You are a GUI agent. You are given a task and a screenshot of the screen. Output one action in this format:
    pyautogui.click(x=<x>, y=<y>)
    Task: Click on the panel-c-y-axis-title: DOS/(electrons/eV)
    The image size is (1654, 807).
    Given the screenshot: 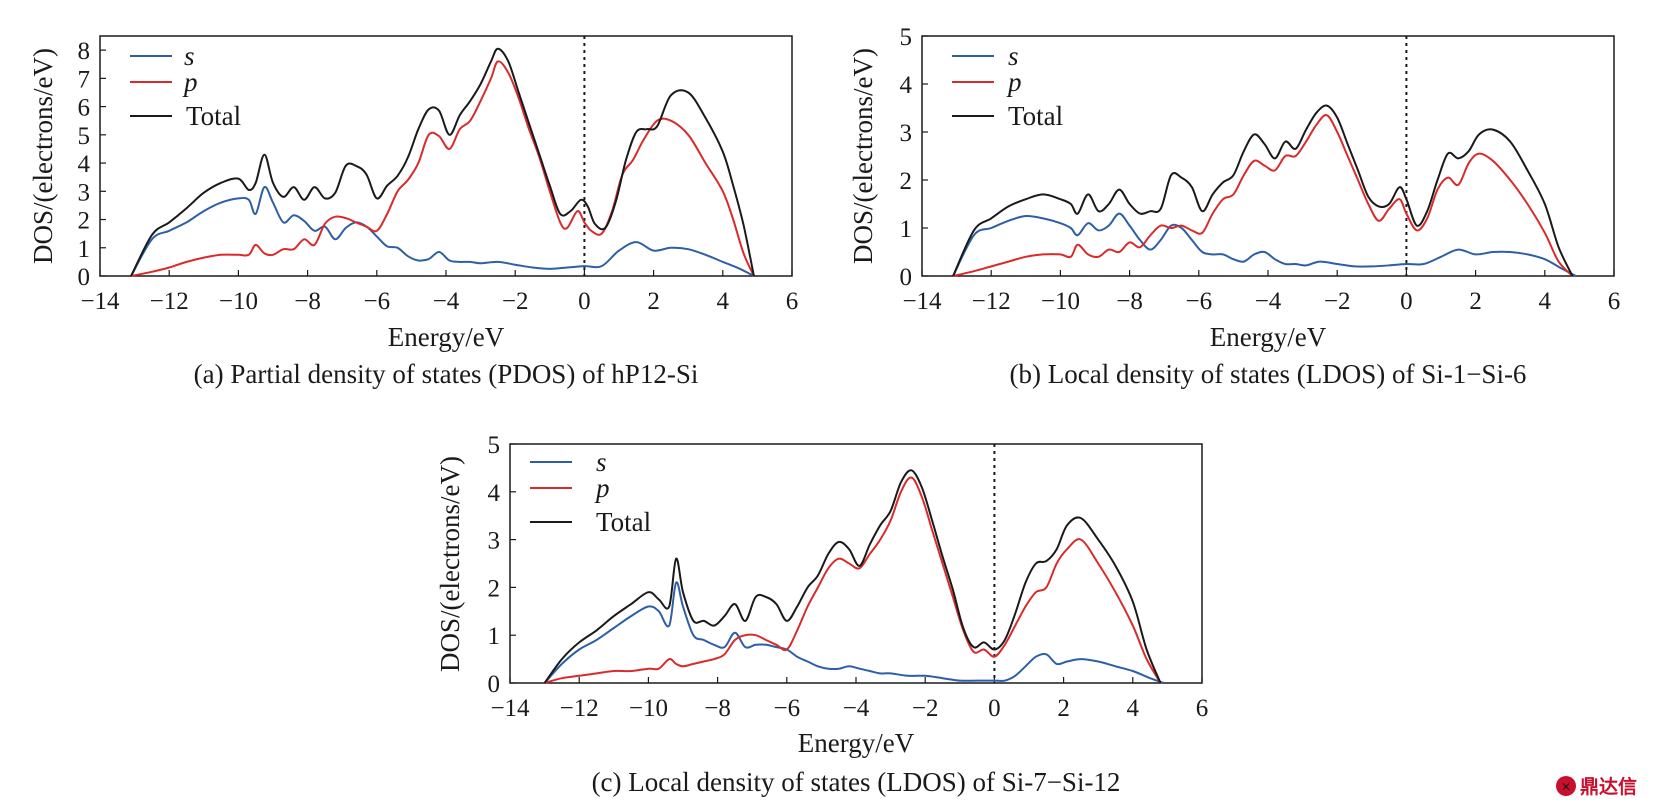 What is the action you would take?
    pyautogui.click(x=450, y=564)
    